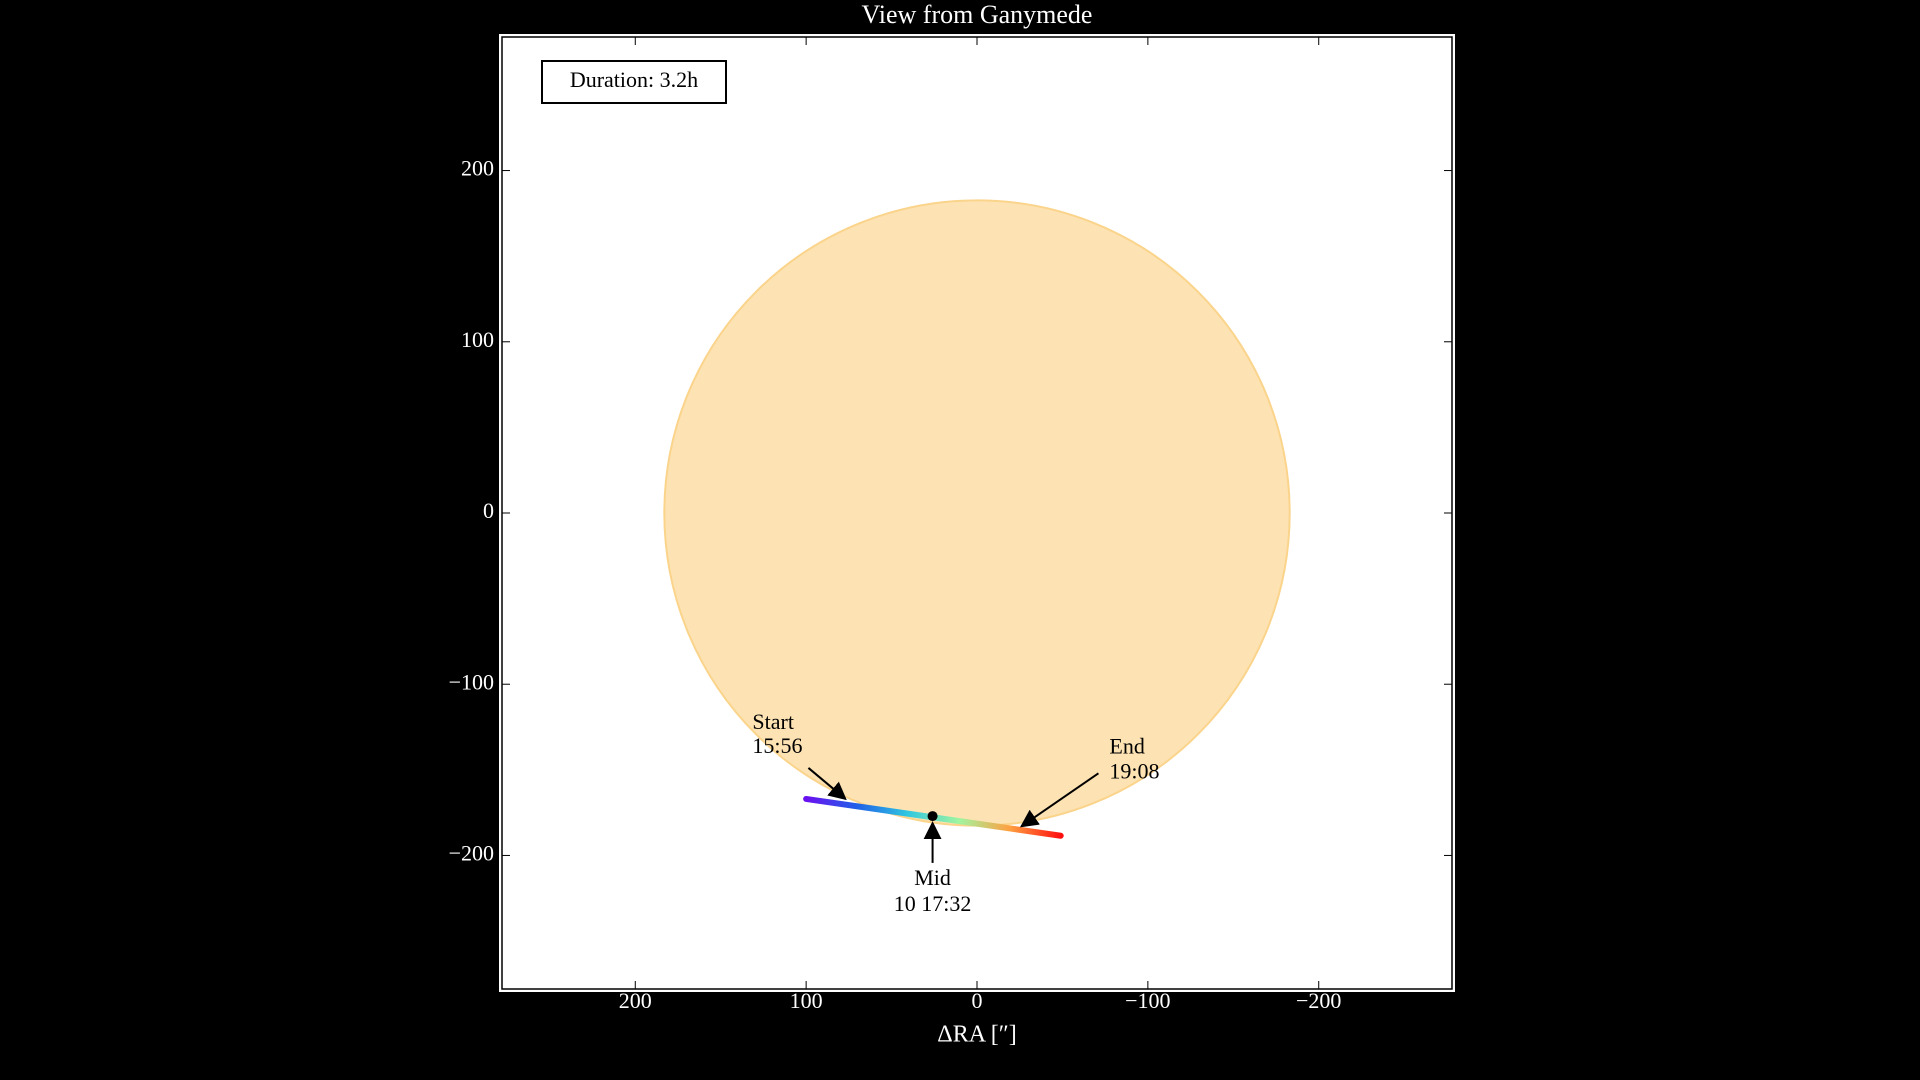 This screenshot has width=1920, height=1080. I want to click on x-tick-label: 100, so click(806, 1000).